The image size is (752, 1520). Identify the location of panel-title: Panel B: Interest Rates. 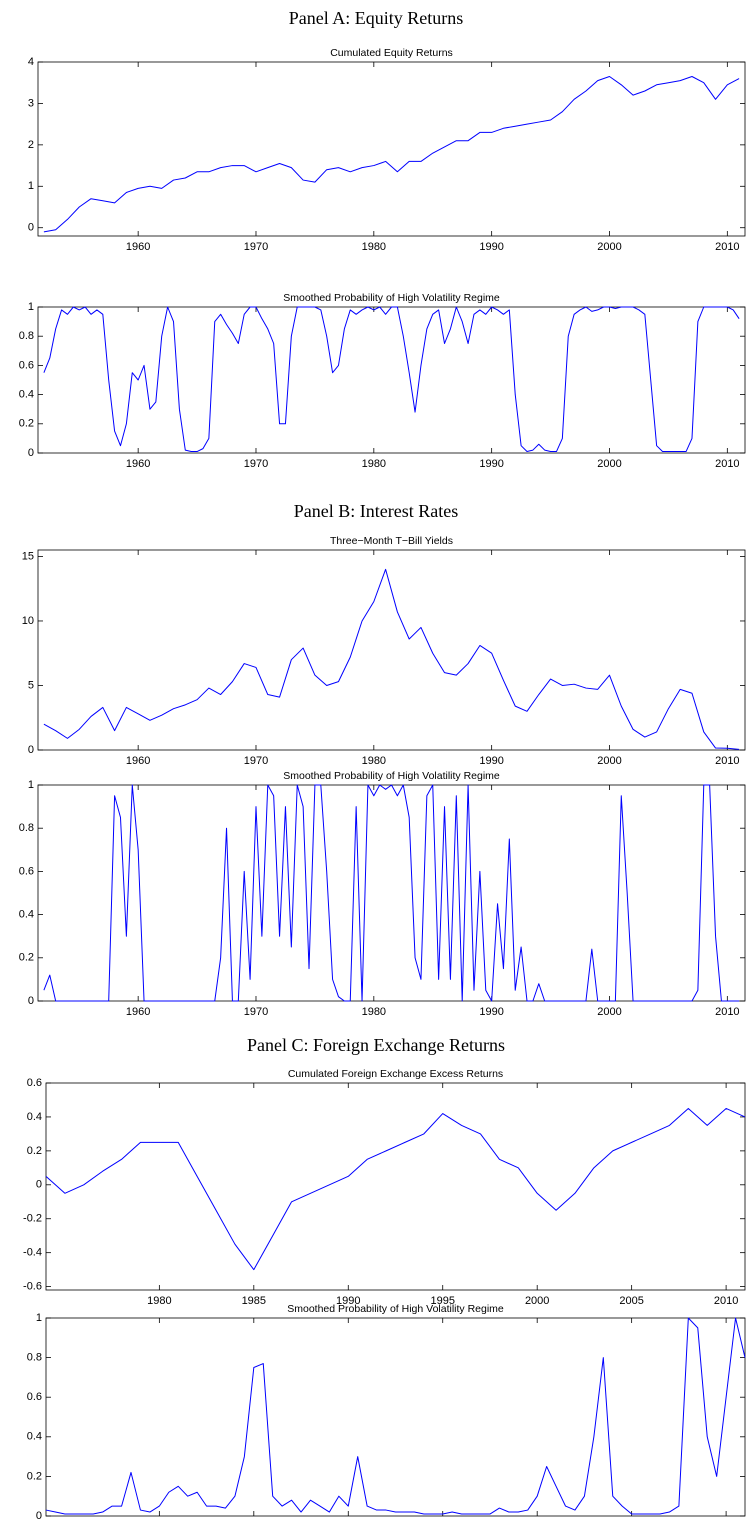
(376, 511).